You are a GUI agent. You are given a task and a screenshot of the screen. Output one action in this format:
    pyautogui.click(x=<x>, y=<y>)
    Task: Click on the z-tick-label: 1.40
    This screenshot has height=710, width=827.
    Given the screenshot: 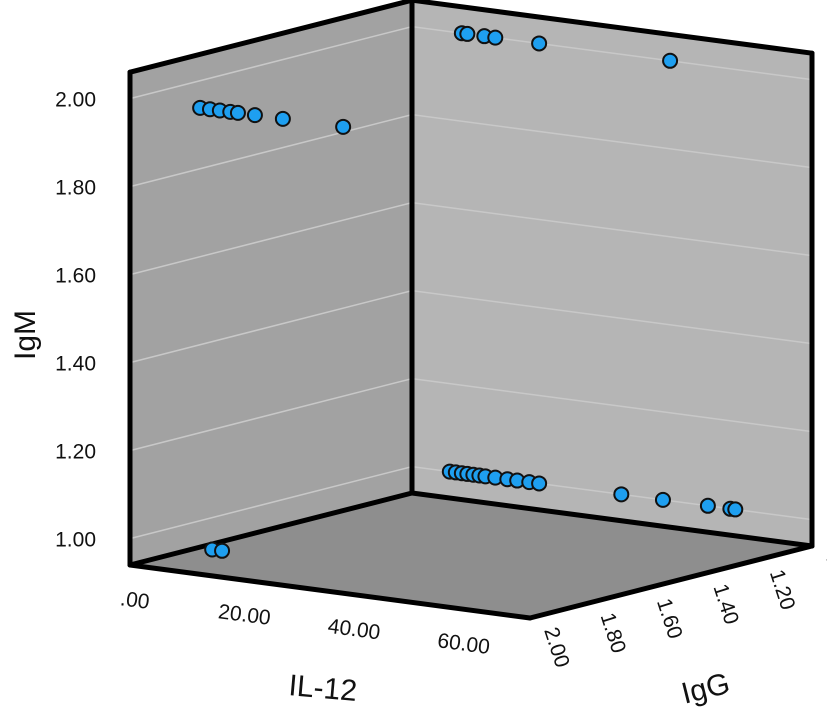 What is the action you would take?
    pyautogui.click(x=725, y=604)
    